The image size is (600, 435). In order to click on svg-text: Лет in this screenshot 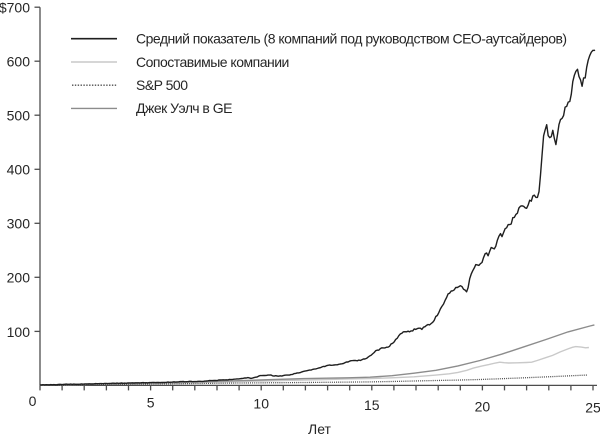, I will do `click(320, 428)`.